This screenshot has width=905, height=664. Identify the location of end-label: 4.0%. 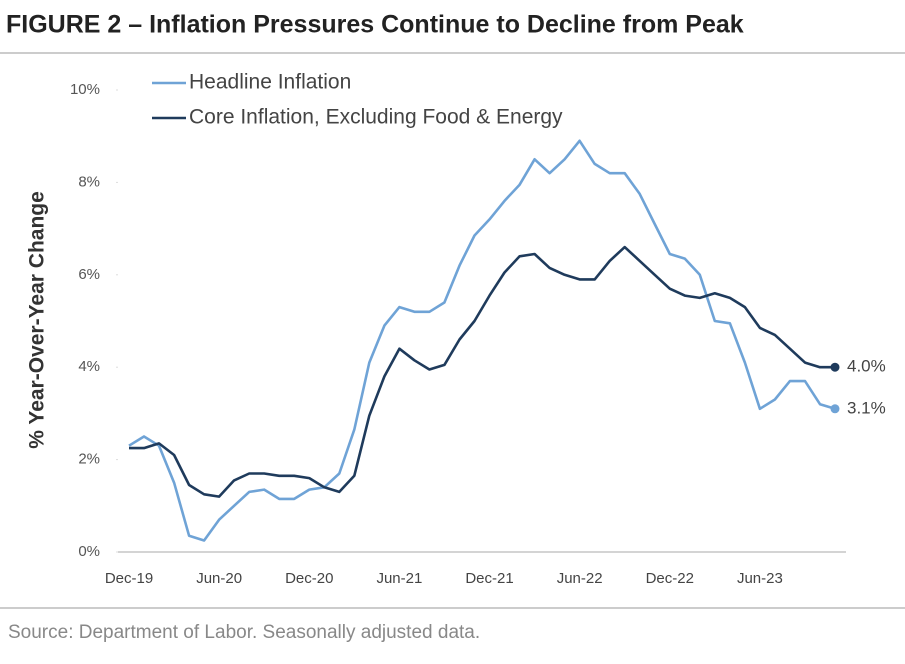
(866, 366).